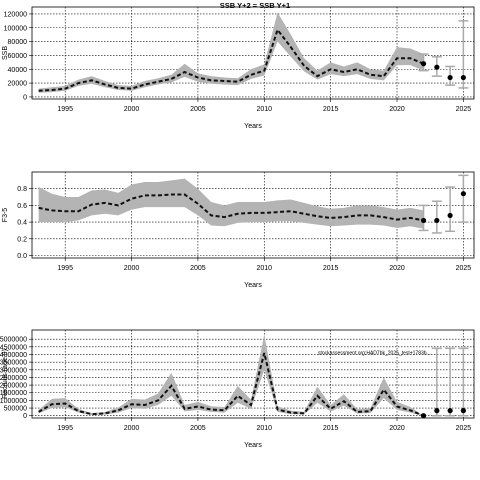 This screenshot has height=480, width=480. What do you see at coordinates (13, 340) in the screenshot?
I see `y-tick-label: 5000000` at bounding box center [13, 340].